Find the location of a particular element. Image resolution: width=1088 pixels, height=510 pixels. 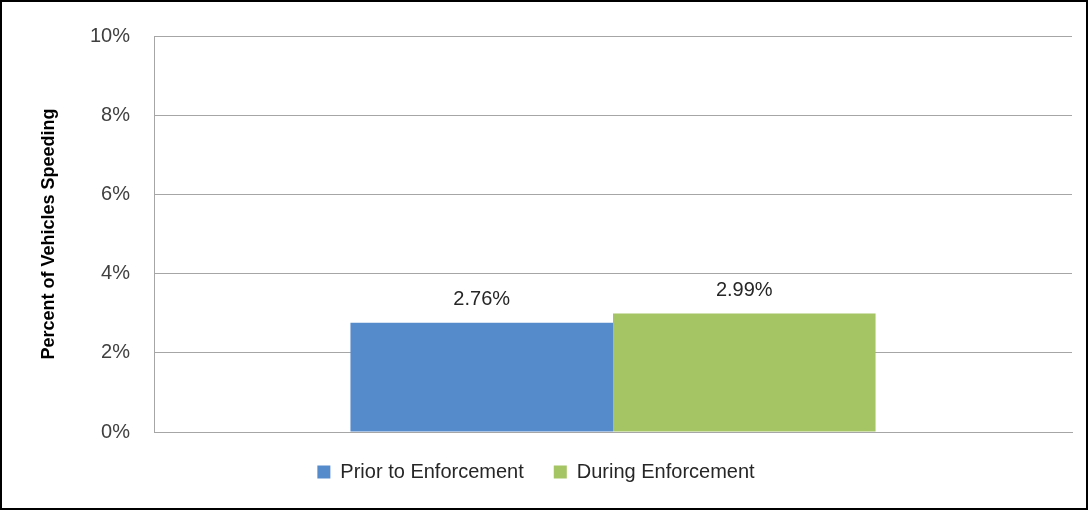

legend-label: Prior to Enforcement is located at coordinates (432, 470).